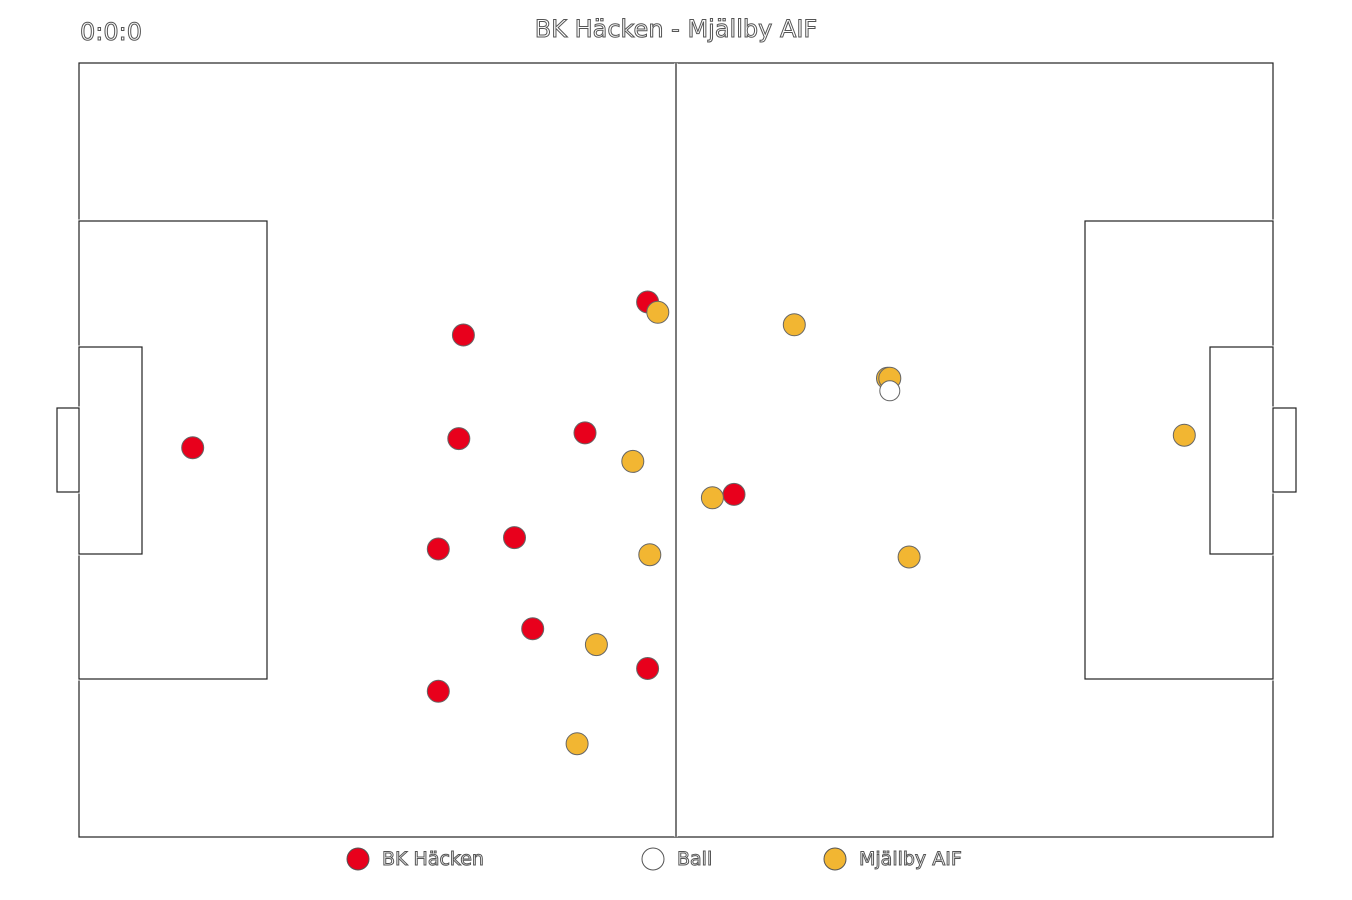  I want to click on legend-item-home: BK Häcken, so click(415, 859).